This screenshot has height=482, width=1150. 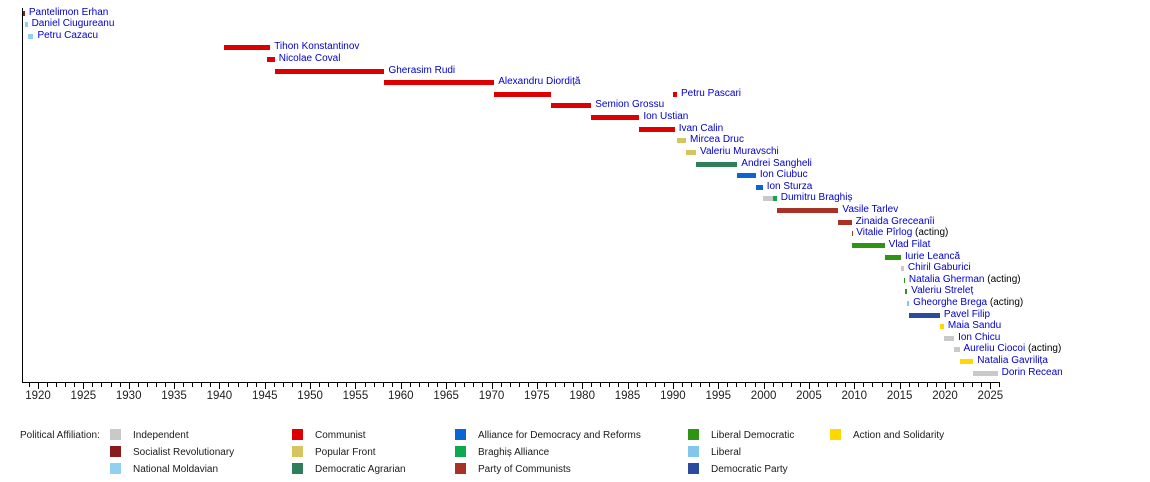 What do you see at coordinates (950, 302) in the screenshot?
I see `pm-name-text: Gheorghe Brega` at bounding box center [950, 302].